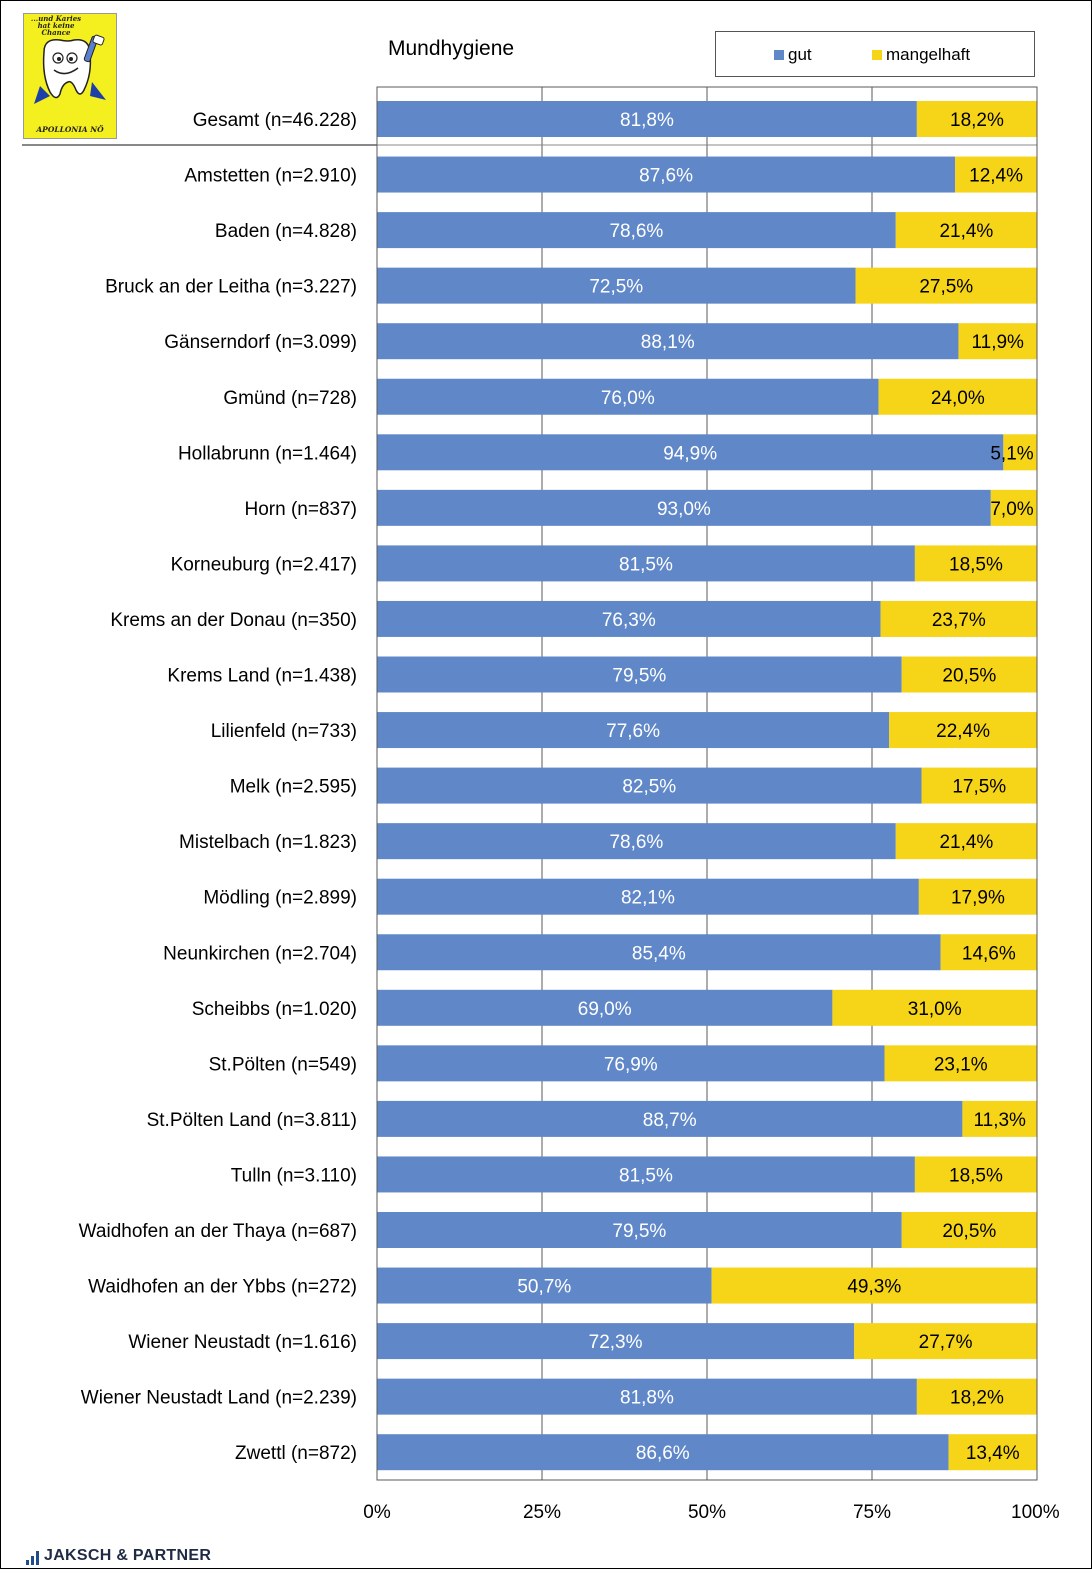 The width and height of the screenshot is (1092, 1569). Describe the element at coordinates (616, 1342) in the screenshot. I see `data-label-gut: 72,3%` at that location.